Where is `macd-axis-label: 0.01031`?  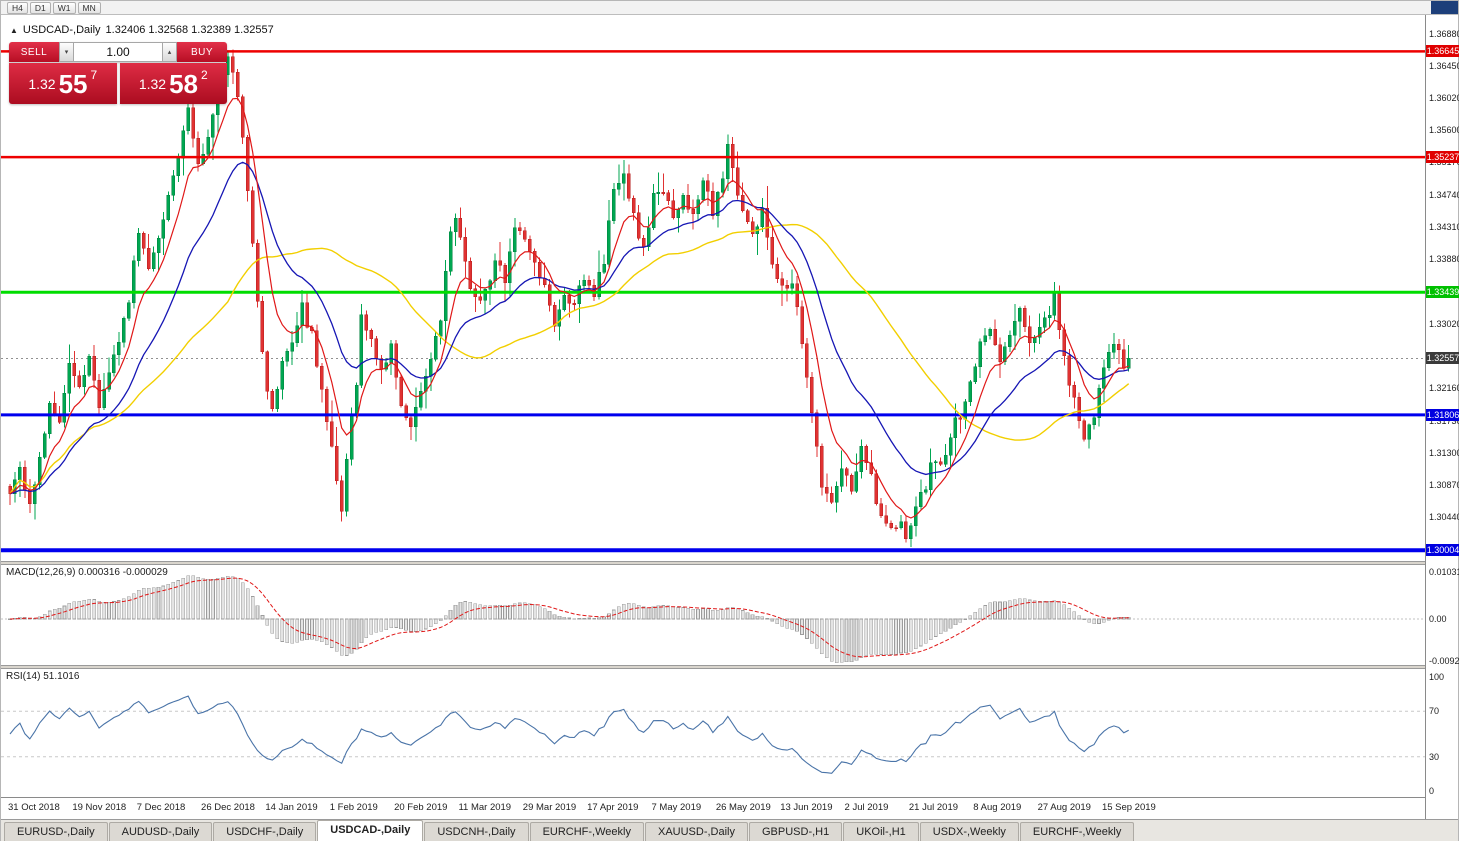
macd-axis-label: 0.01031 is located at coordinates (1444, 571).